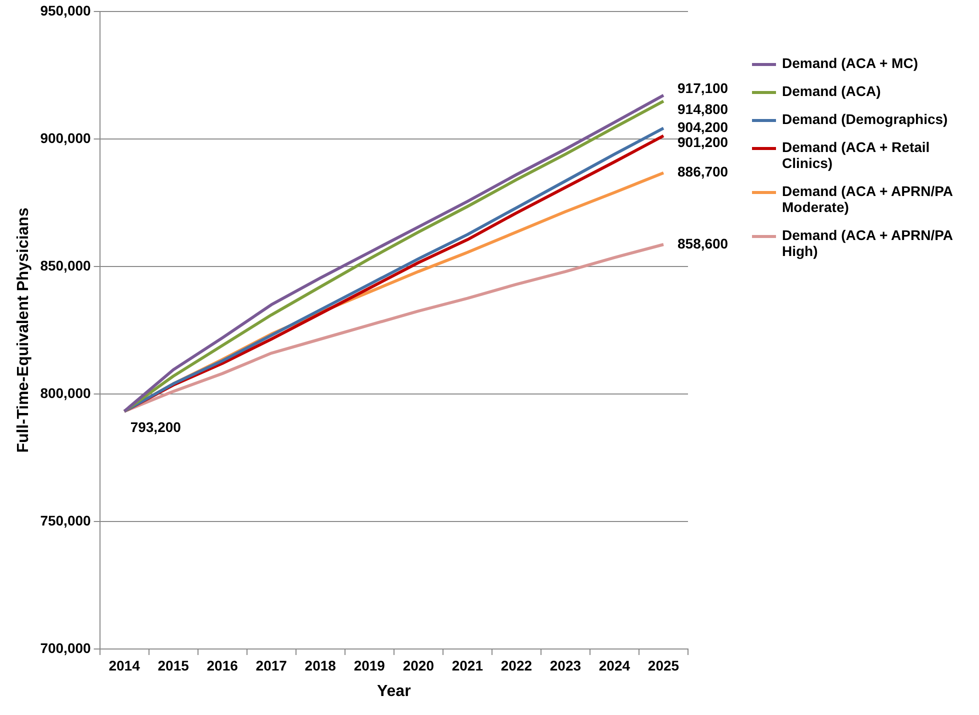  Describe the element at coordinates (702, 243) in the screenshot. I see `annotation: 858,600` at that location.